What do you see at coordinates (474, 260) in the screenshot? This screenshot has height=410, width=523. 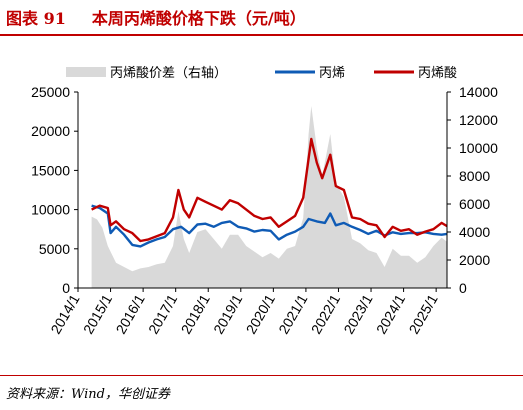 I see `y-right-tick-label: 2000` at bounding box center [474, 260].